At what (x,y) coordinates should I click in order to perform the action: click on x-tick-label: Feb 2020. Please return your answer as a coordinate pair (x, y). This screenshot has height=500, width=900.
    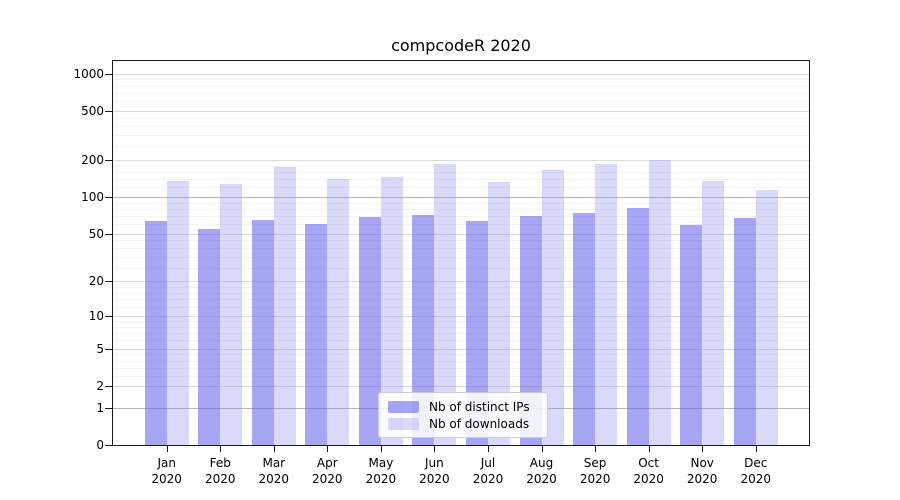
    Looking at the image, I should click on (220, 471).